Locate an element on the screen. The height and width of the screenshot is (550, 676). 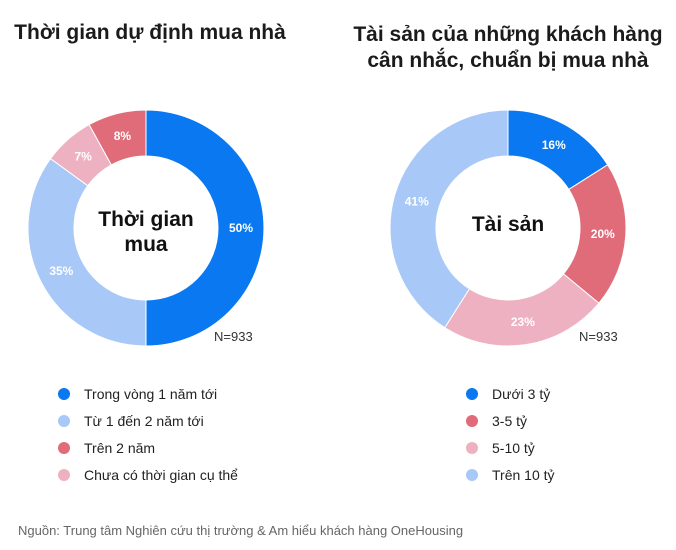
chart-title-left: Thời gian dự định mua nhà is located at coordinates (150, 32).